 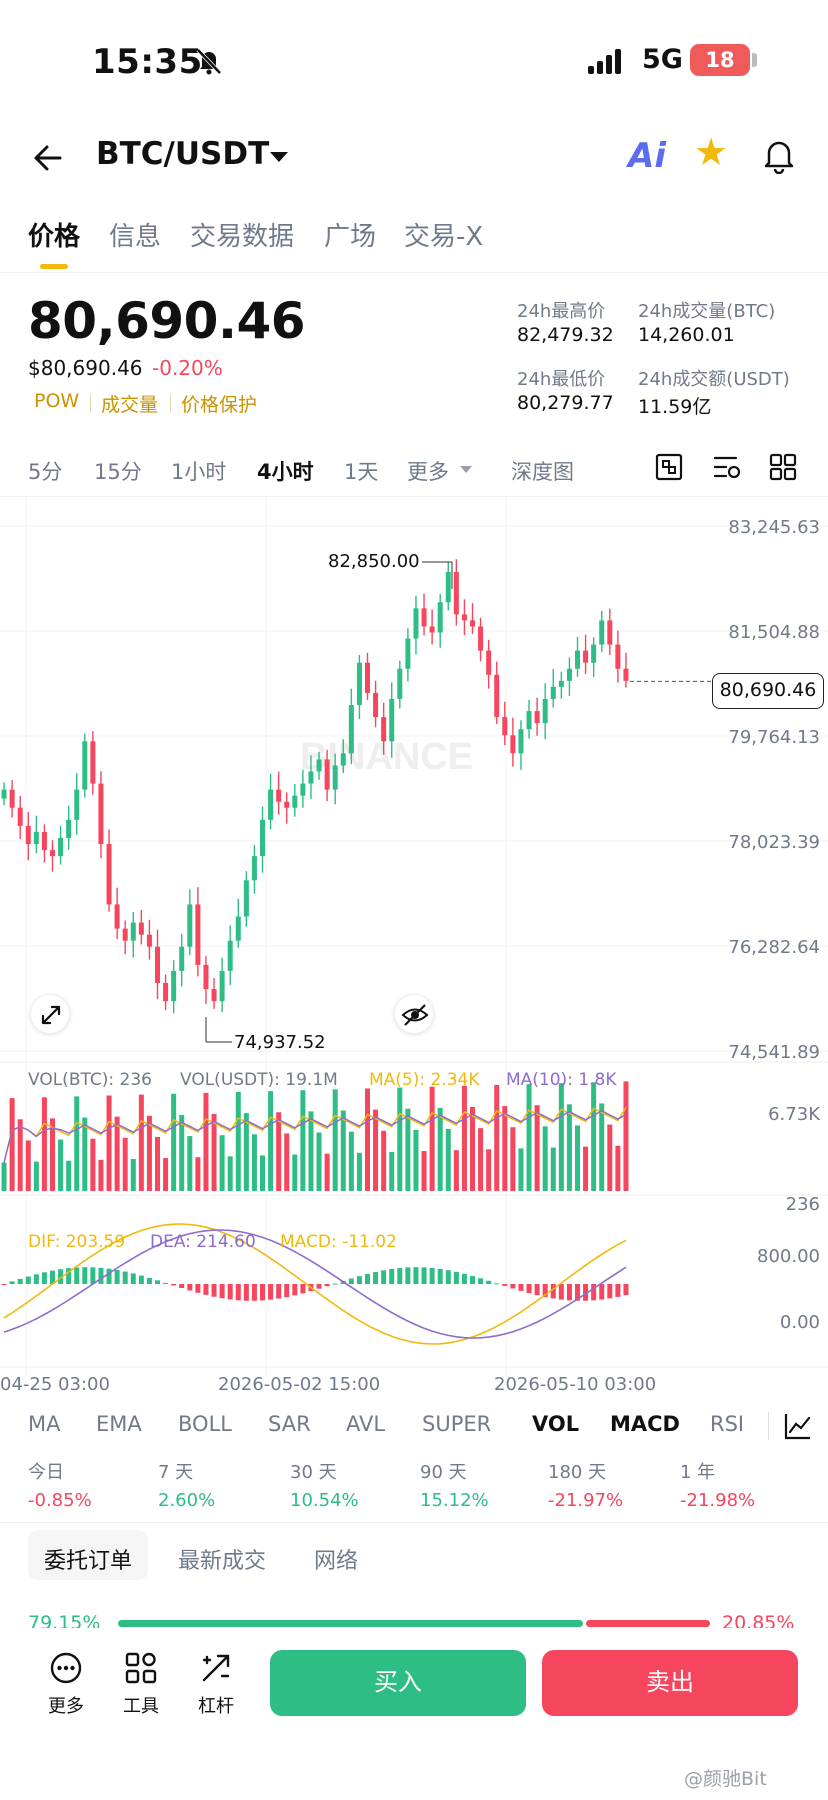 What do you see at coordinates (170, 403) in the screenshot?
I see `chip-separator` at bounding box center [170, 403].